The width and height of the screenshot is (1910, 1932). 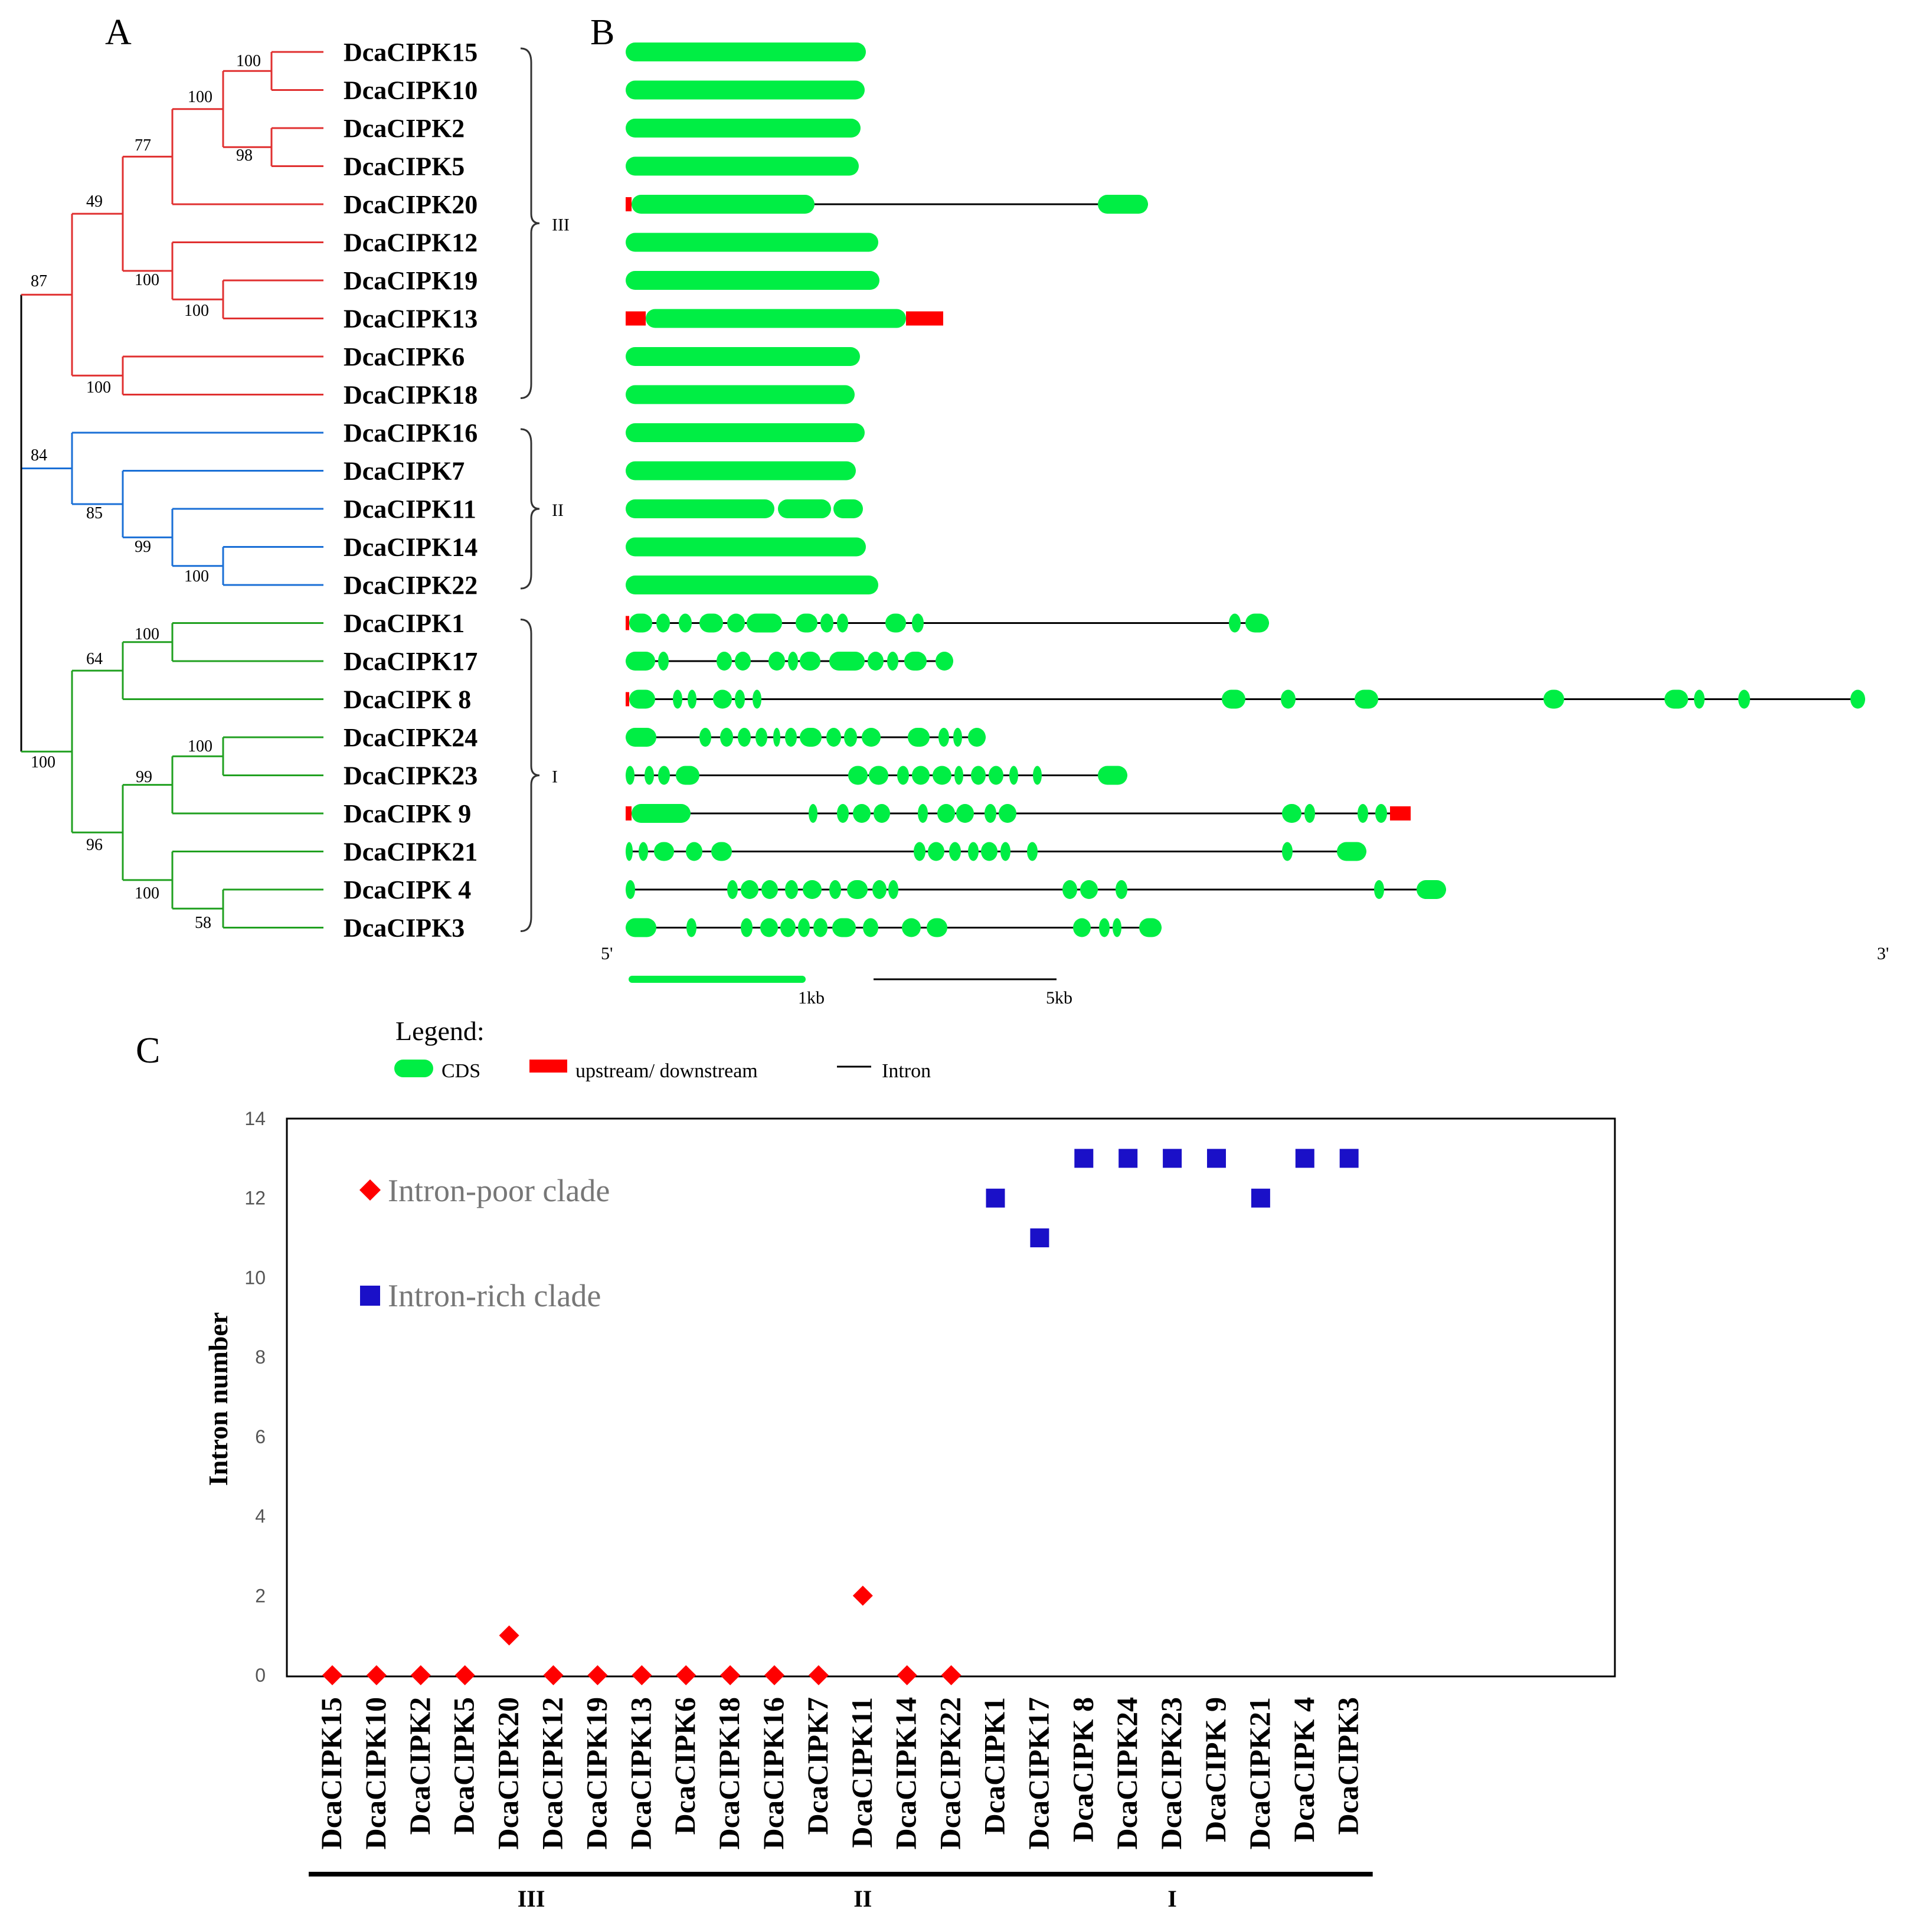 What do you see at coordinates (602, 32) in the screenshot?
I see `panel-b-label: B` at bounding box center [602, 32].